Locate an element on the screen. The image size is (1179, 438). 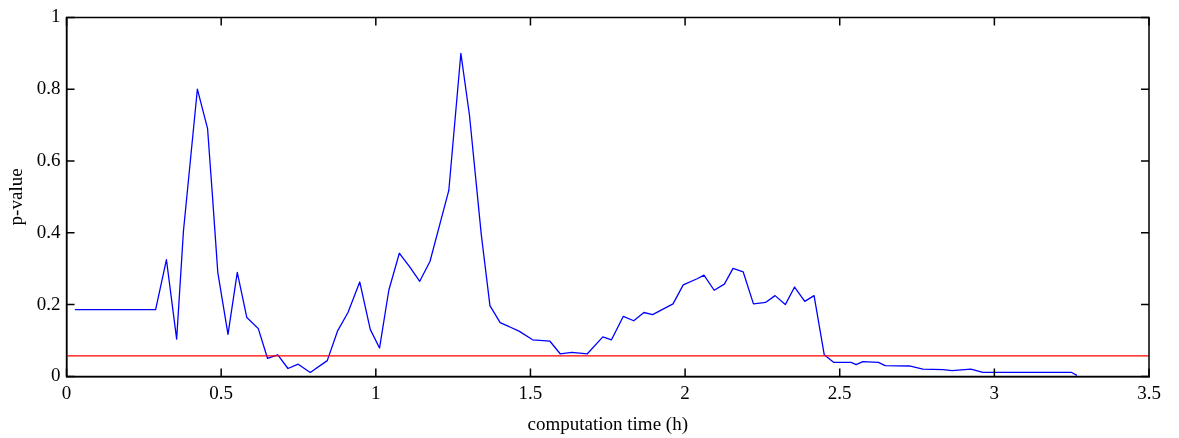
y-tick-label: 0.8 is located at coordinates (48, 88).